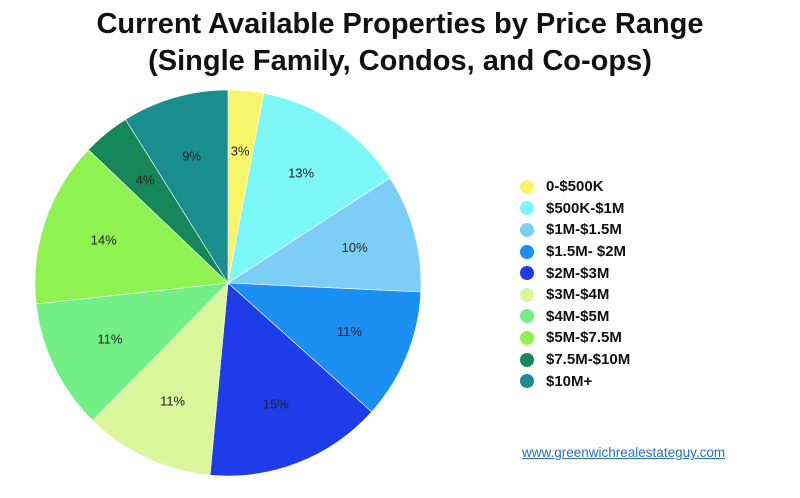 The height and width of the screenshot is (498, 800). I want to click on pie-data-label-6: 11%, so click(109, 339).